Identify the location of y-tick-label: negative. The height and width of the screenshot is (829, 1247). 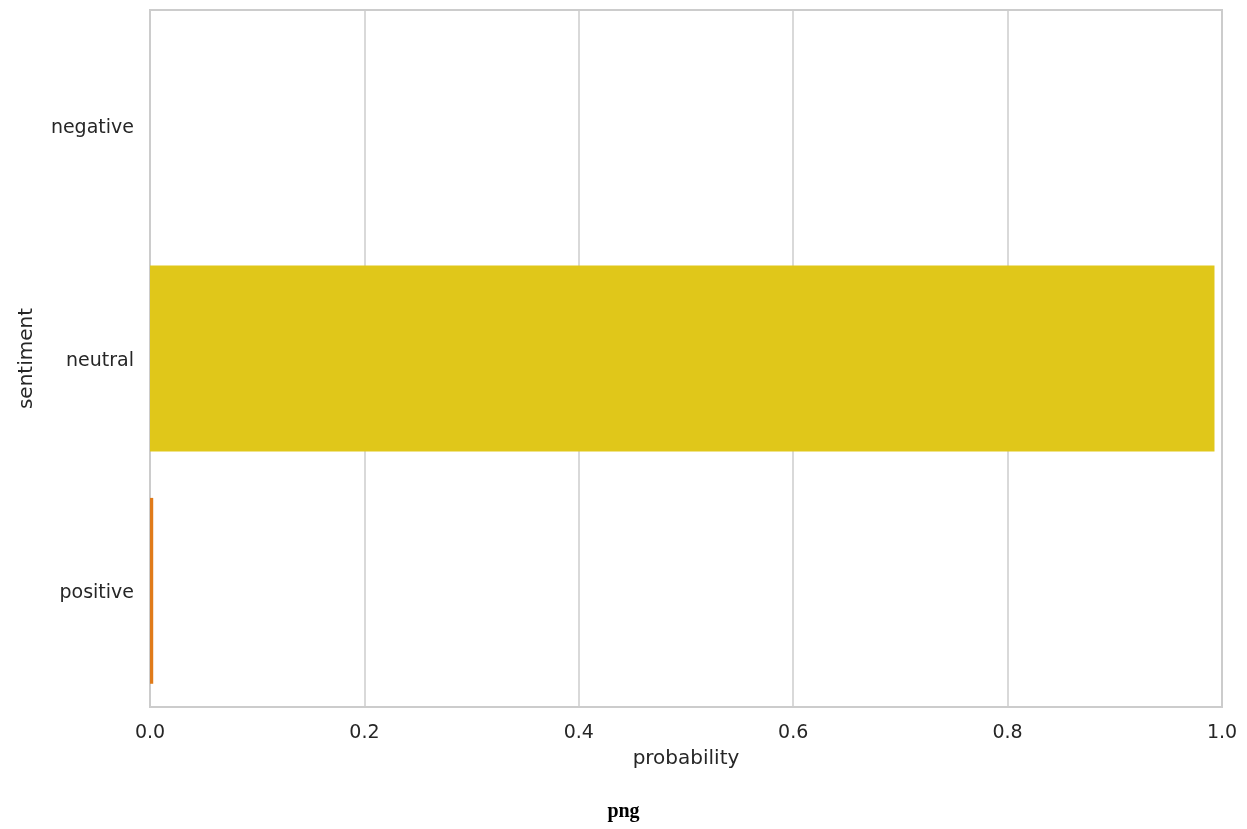
(92, 126).